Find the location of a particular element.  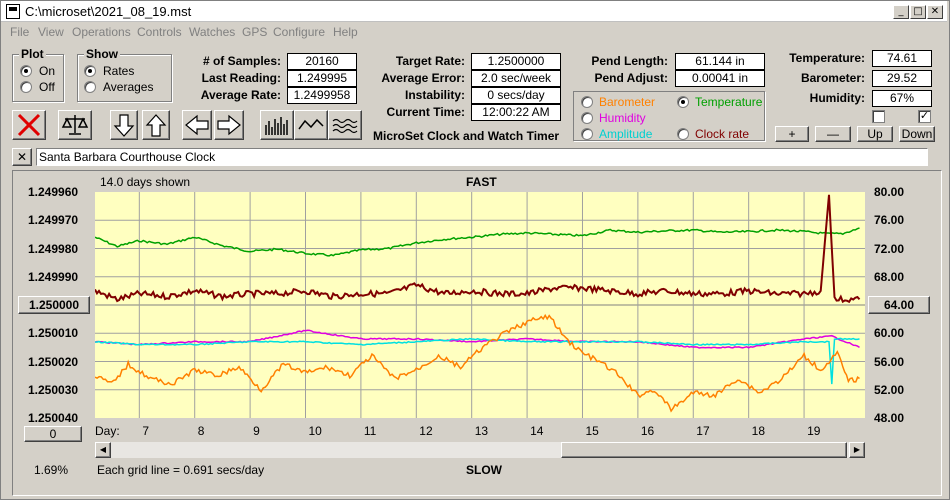

y-right-tick-label: 76.00 is located at coordinates (889, 220).